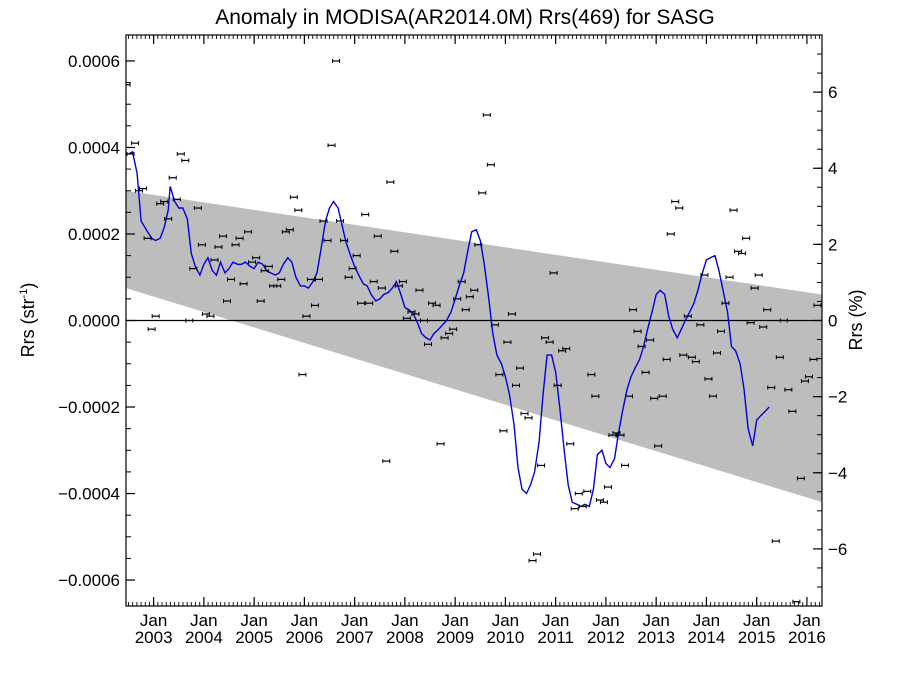 The width and height of the screenshot is (900, 675). What do you see at coordinates (707, 637) in the screenshot?
I see `x-tick-year-label: 2014` at bounding box center [707, 637].